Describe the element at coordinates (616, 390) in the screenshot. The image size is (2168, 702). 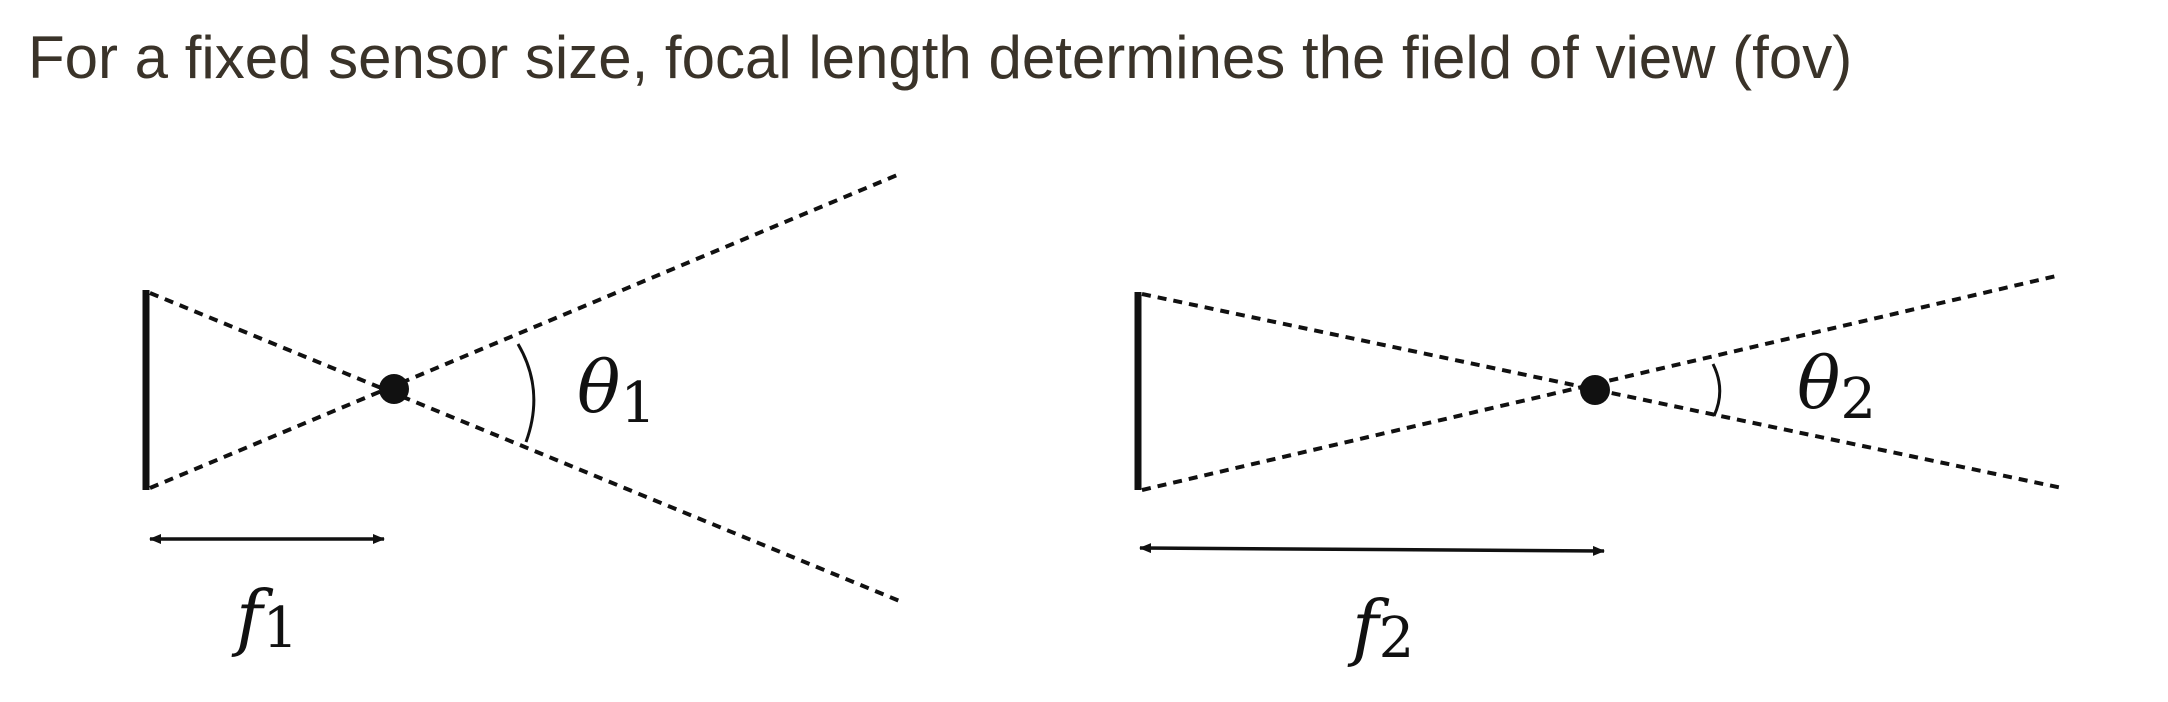
I see `theta-1-label: θ1` at that location.